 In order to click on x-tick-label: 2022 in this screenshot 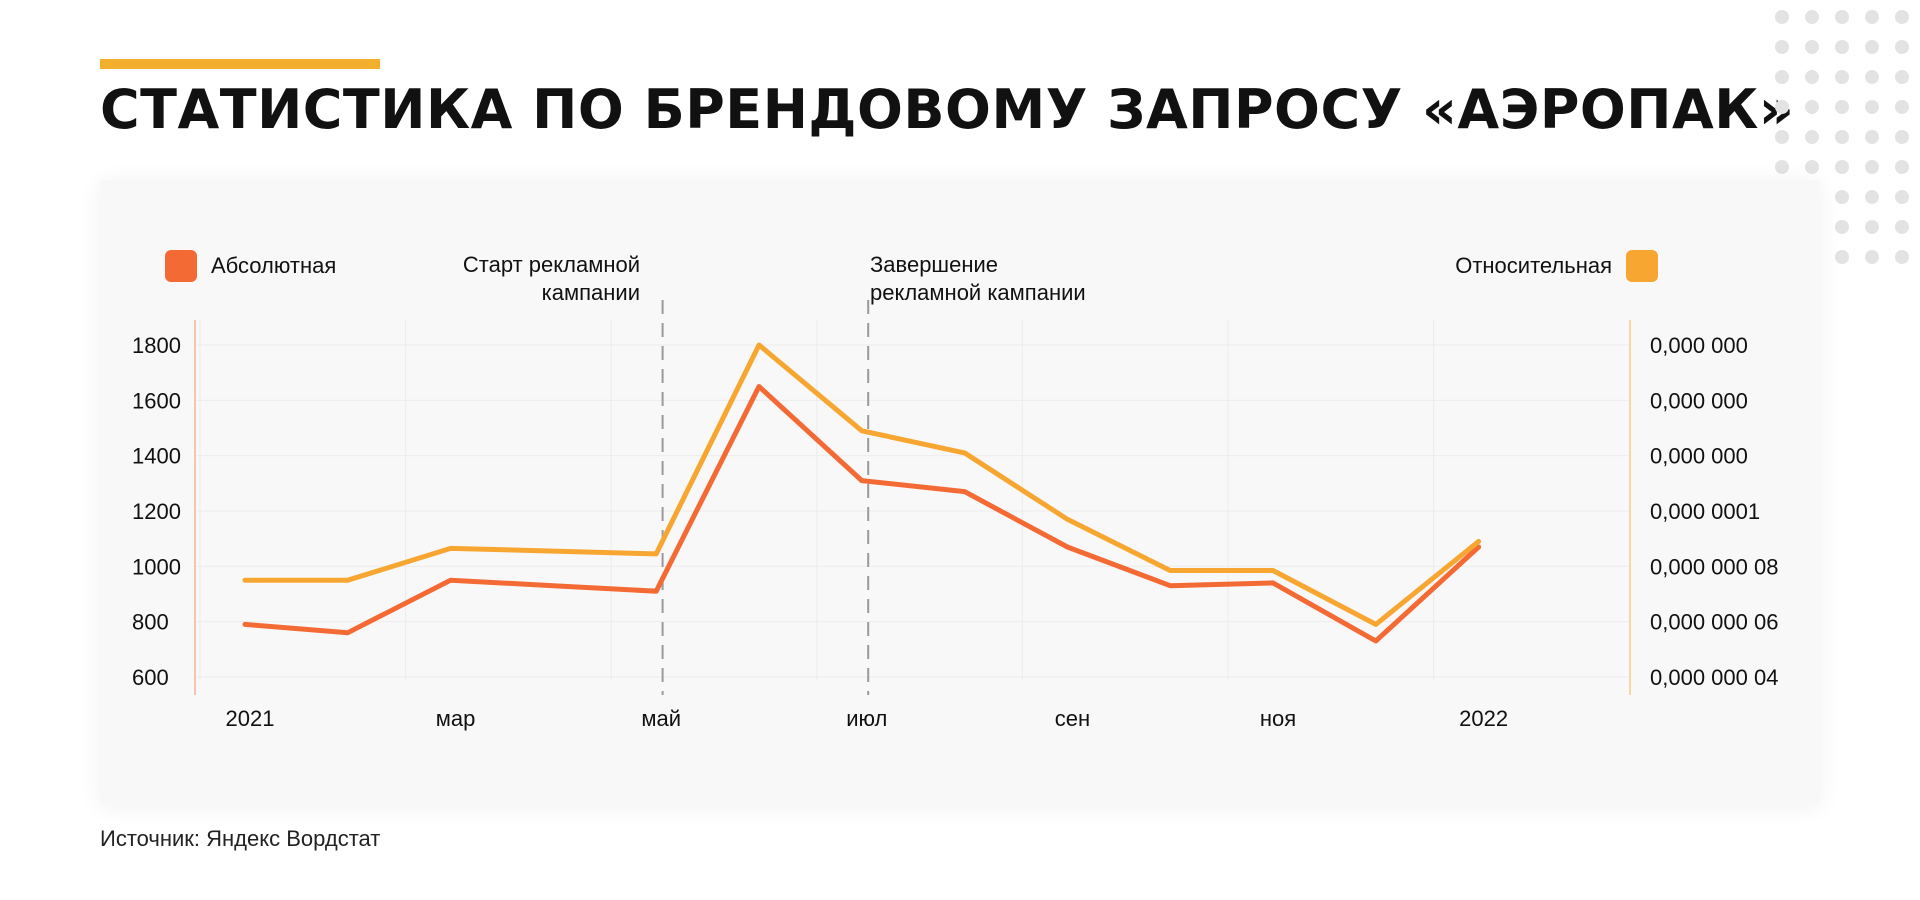, I will do `click(1483, 718)`.